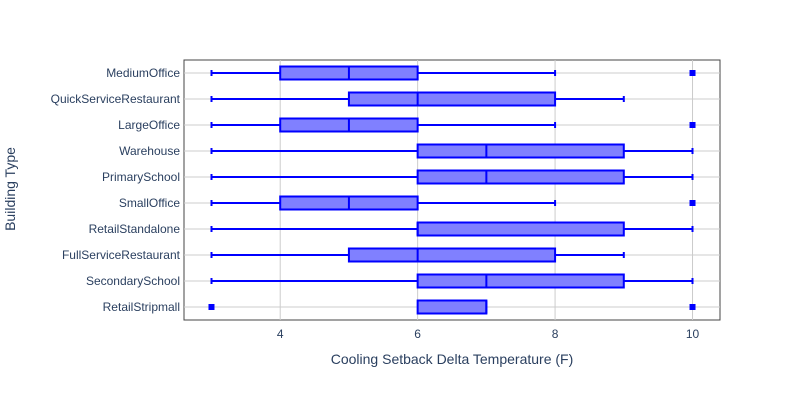 The image size is (800, 400). Describe the element at coordinates (10, 189) in the screenshot. I see `y-axis-title: Building Type` at that location.